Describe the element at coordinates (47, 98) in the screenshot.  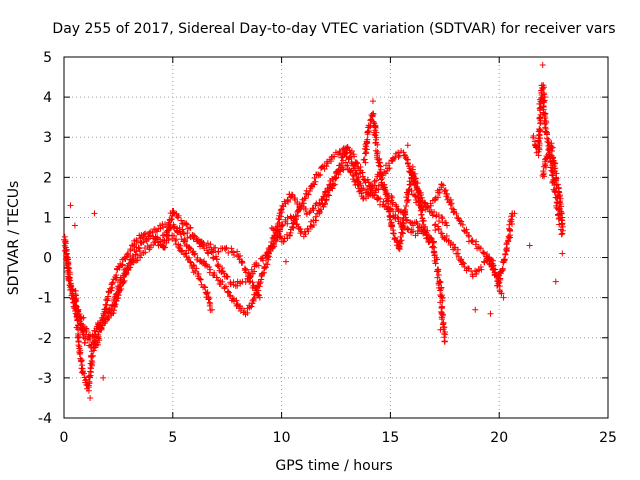
I see `y-tick-label: 4` at that location.